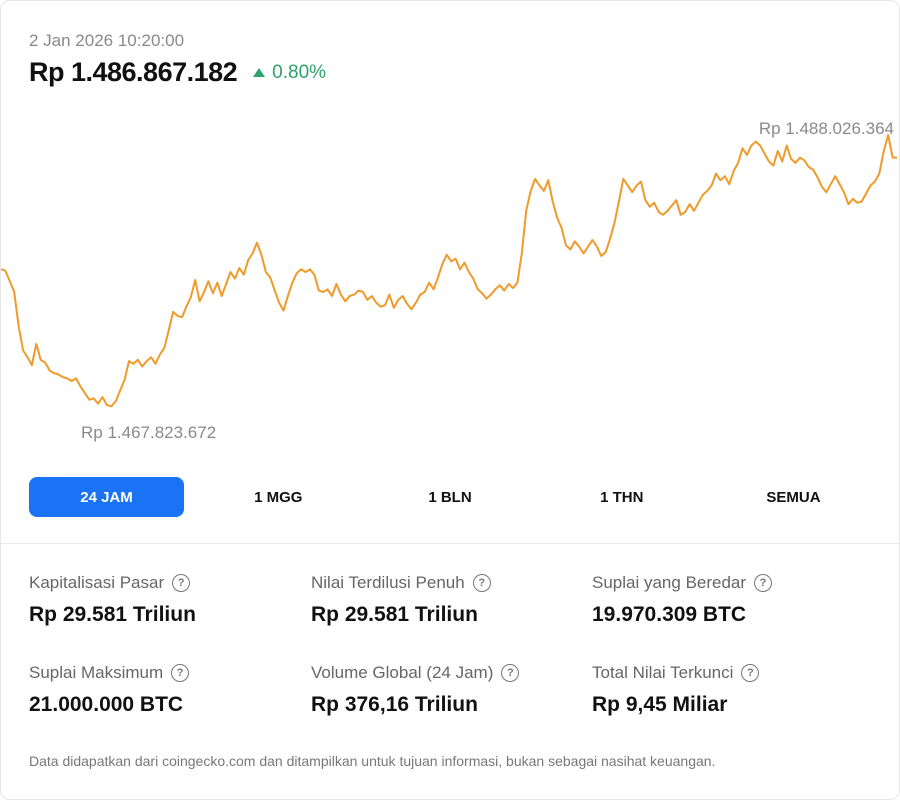 The height and width of the screenshot is (800, 900). What do you see at coordinates (164, 600) in the screenshot?
I see `stat-market-cap: Kapitalisasi Pasar? Rp 29.581 Triliun` at bounding box center [164, 600].